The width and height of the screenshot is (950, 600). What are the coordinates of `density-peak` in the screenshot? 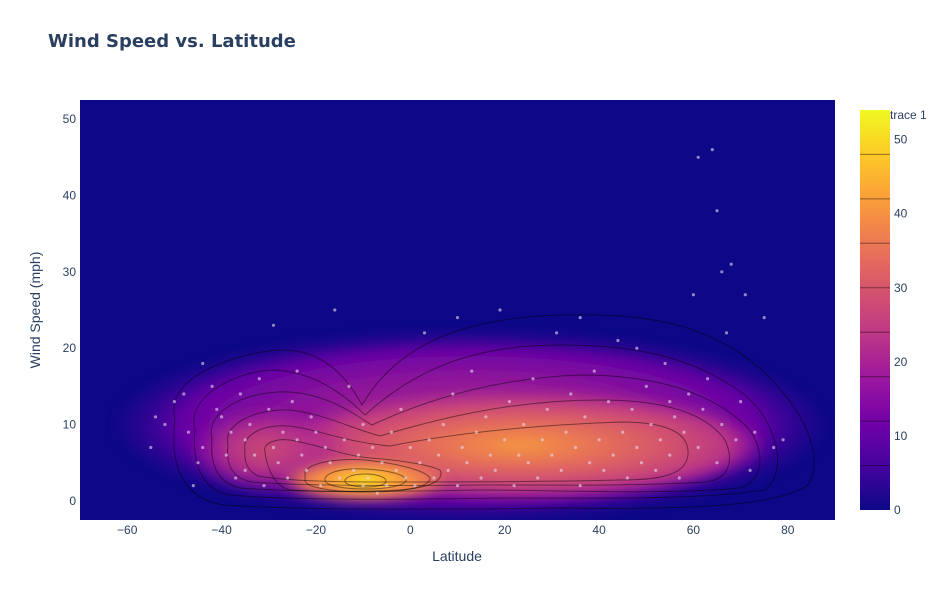 It's located at (365, 480).